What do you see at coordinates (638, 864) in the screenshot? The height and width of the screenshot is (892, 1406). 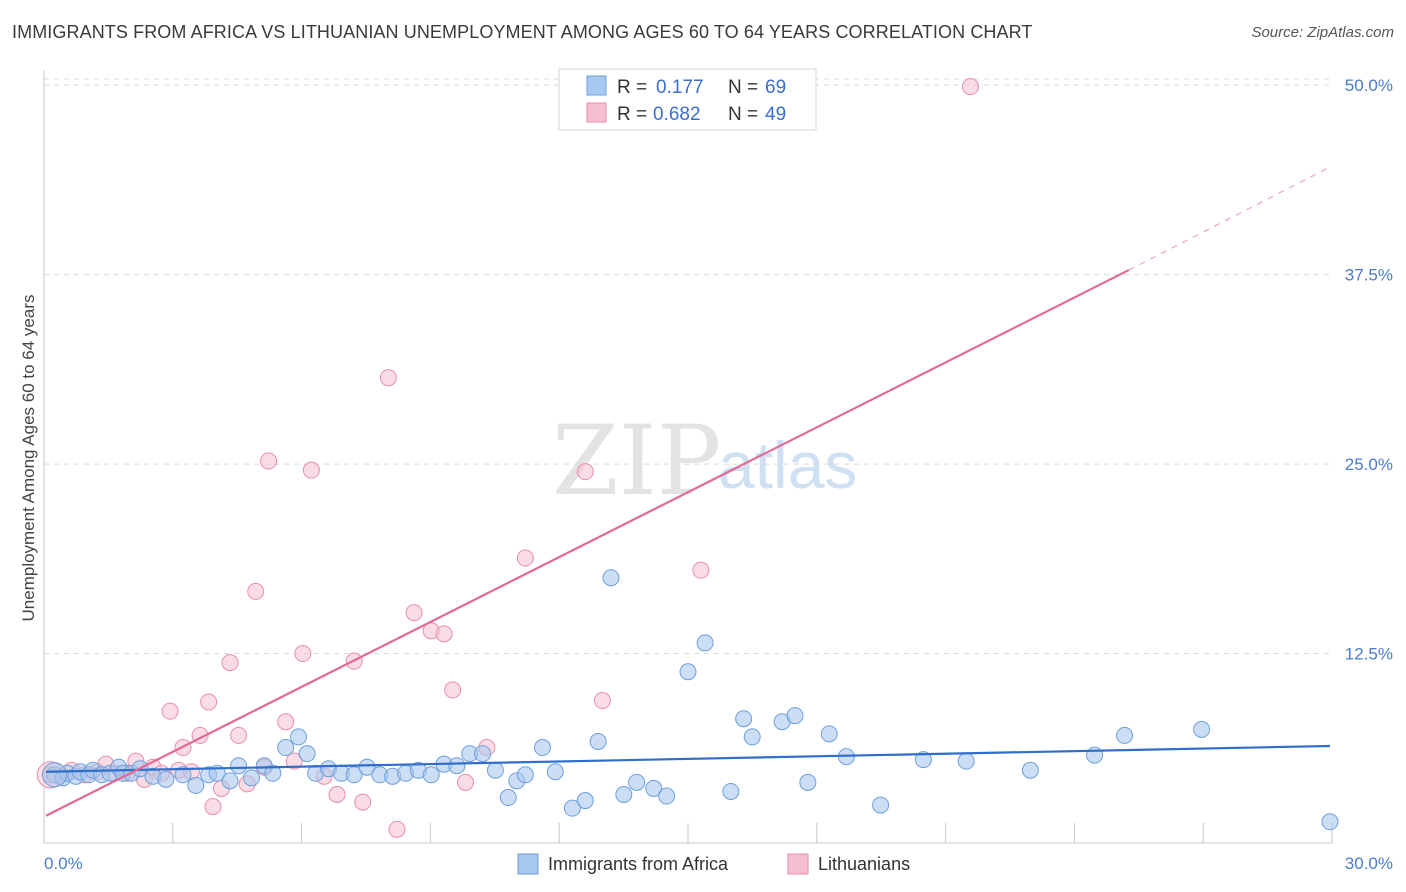 I see `series-label-africa: Immigrants from Africa` at bounding box center [638, 864].